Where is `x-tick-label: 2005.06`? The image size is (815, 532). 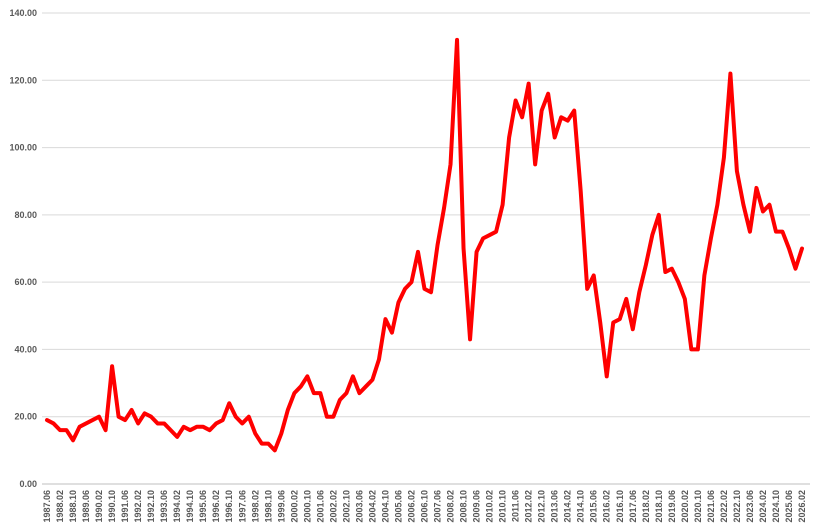
x-tick-label: 2005.06 is located at coordinates (398, 506).